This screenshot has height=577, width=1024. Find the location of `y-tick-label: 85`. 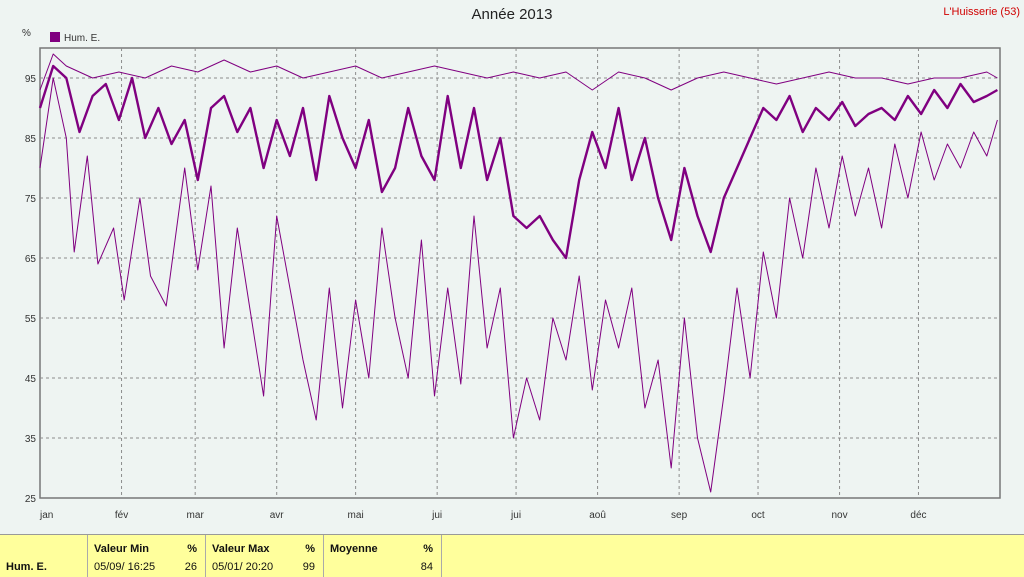

y-tick-label: 85 is located at coordinates (31, 139).